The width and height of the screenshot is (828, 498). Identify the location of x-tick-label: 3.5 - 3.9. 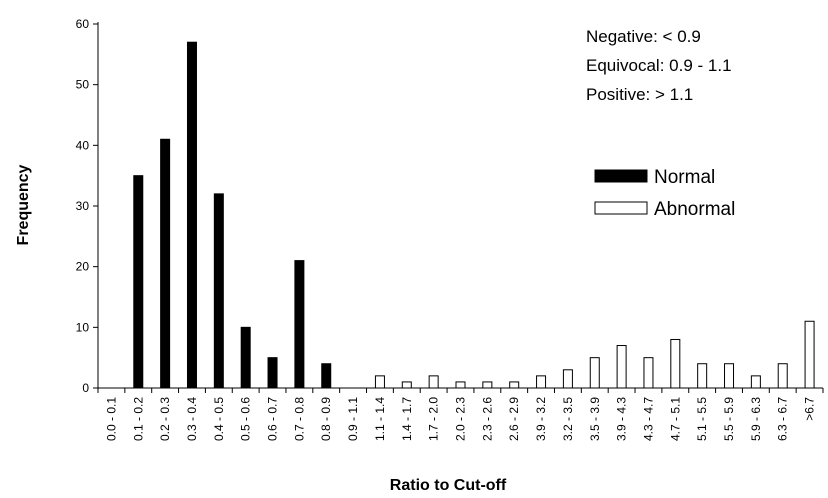
(595, 419).